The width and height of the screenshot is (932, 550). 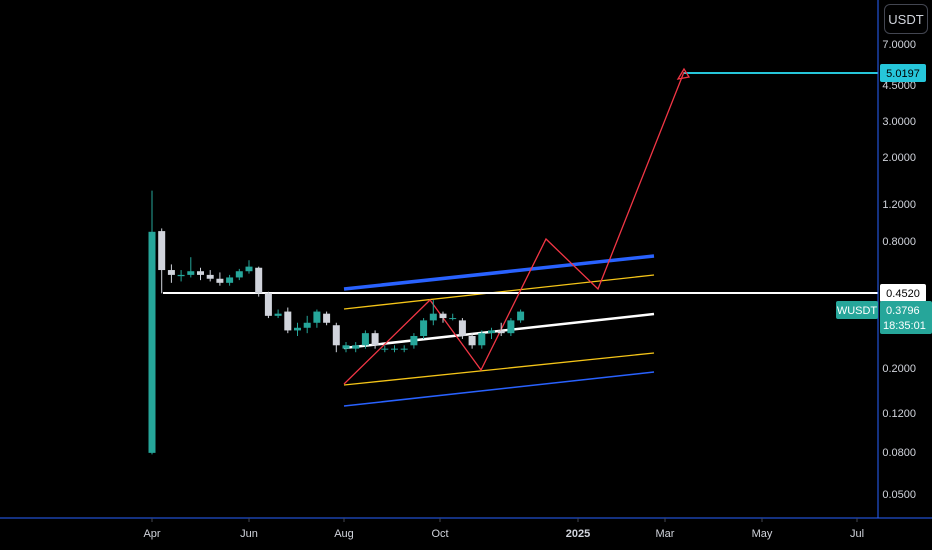 What do you see at coordinates (899, 205) in the screenshot?
I see `price-tick-label: 1.2000` at bounding box center [899, 205].